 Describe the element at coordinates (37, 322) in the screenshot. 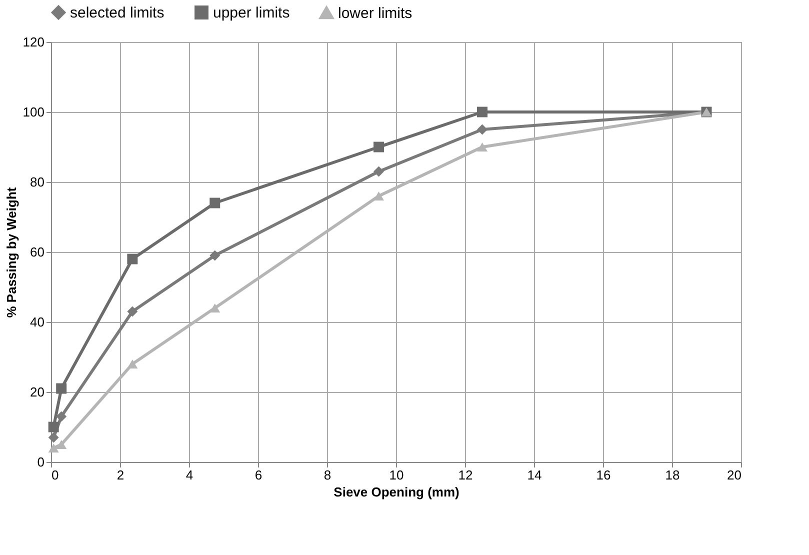

I see `y-tick-label: 40` at that location.